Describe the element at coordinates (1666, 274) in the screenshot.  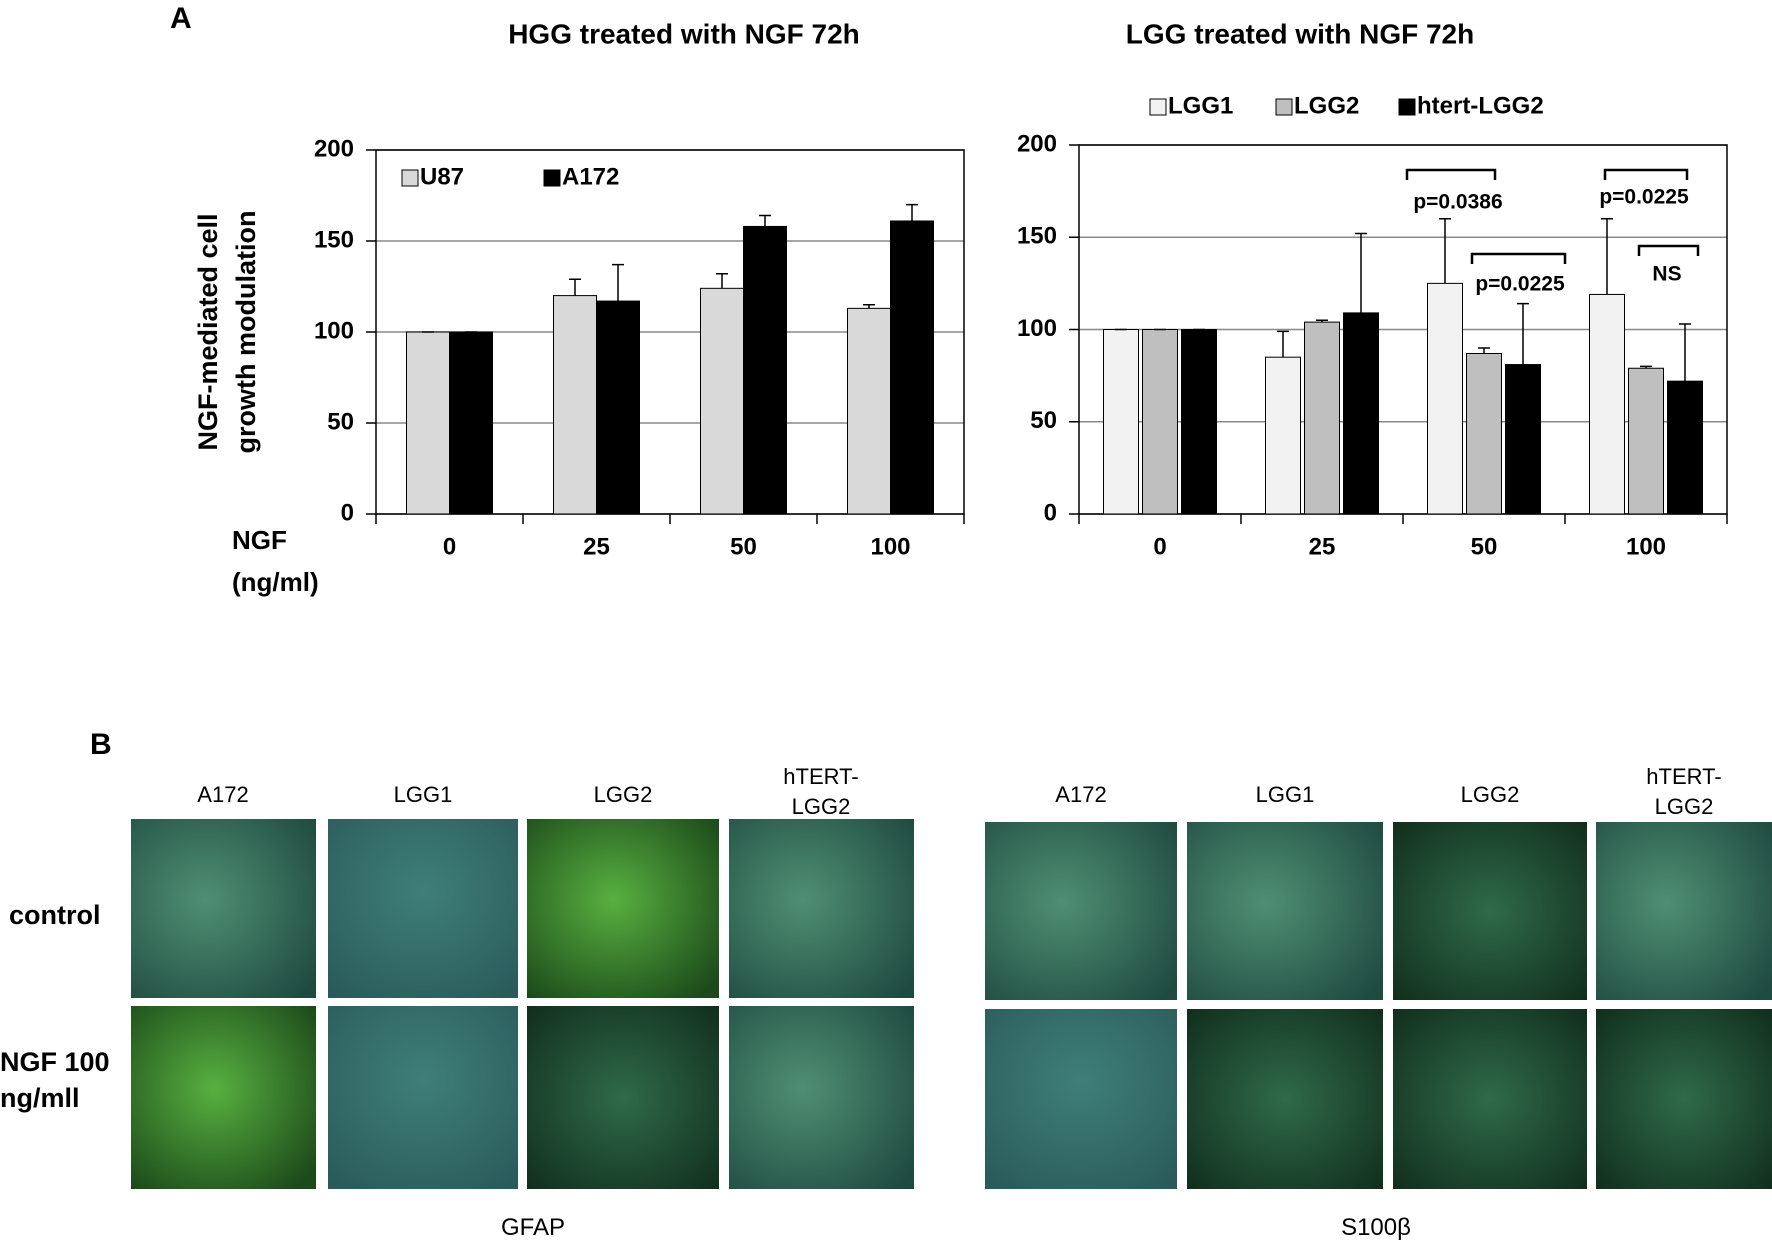
I see `annotation: NS` at that location.